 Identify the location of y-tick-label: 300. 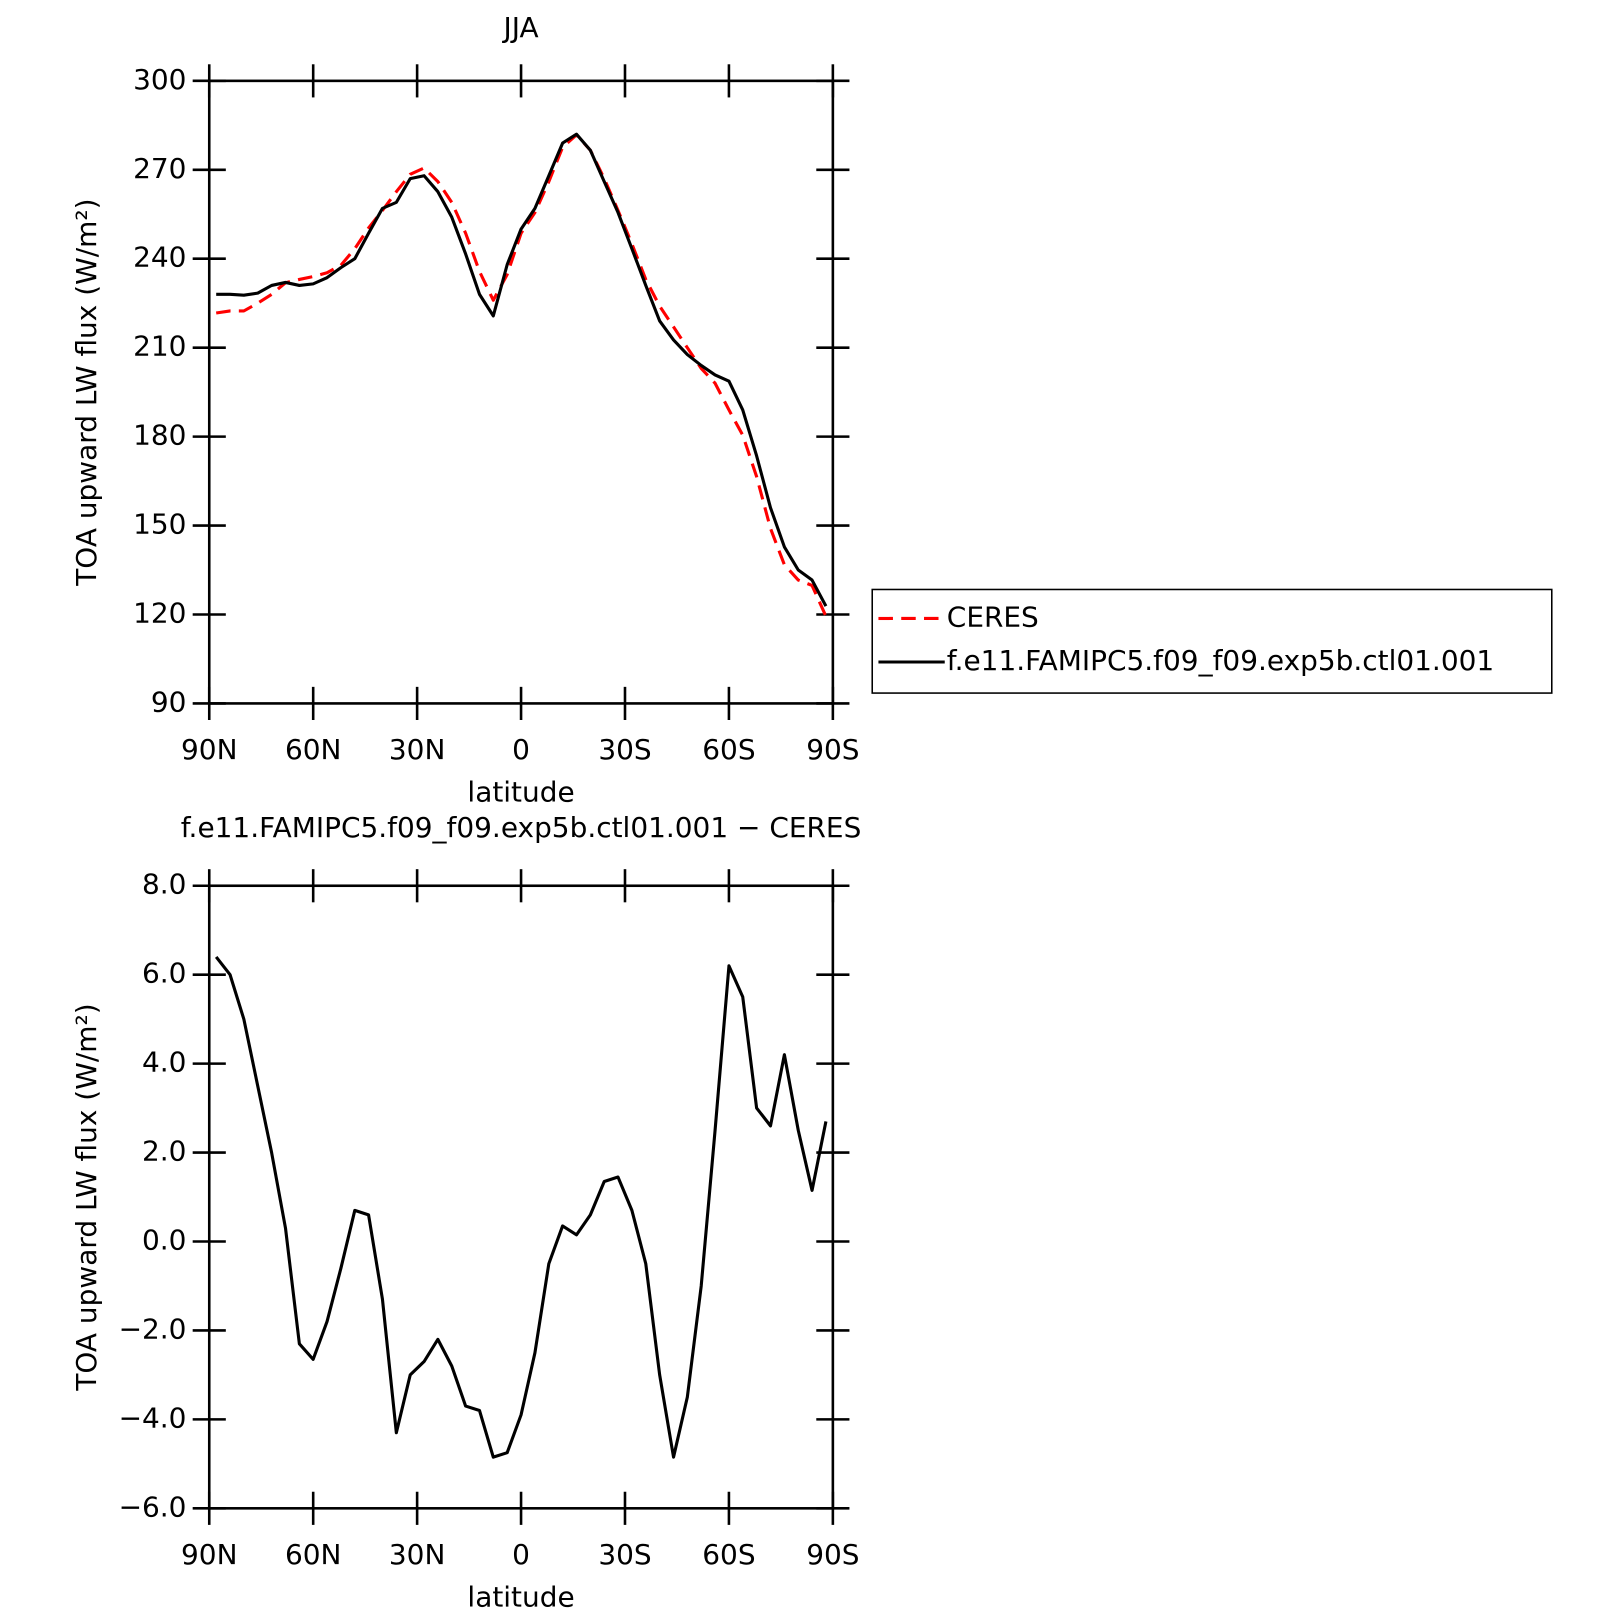
(159, 79).